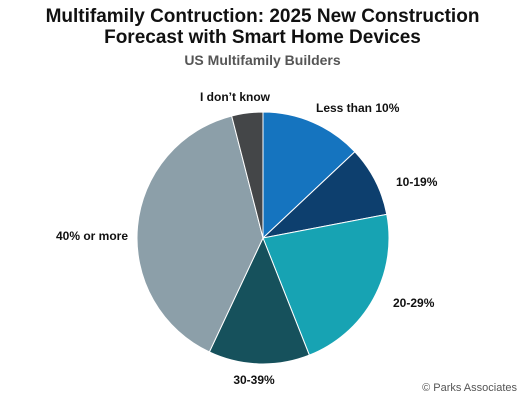 The image size is (525, 400). What do you see at coordinates (417, 182) in the screenshot?
I see `slice-label-10-19: 10-19%` at bounding box center [417, 182].